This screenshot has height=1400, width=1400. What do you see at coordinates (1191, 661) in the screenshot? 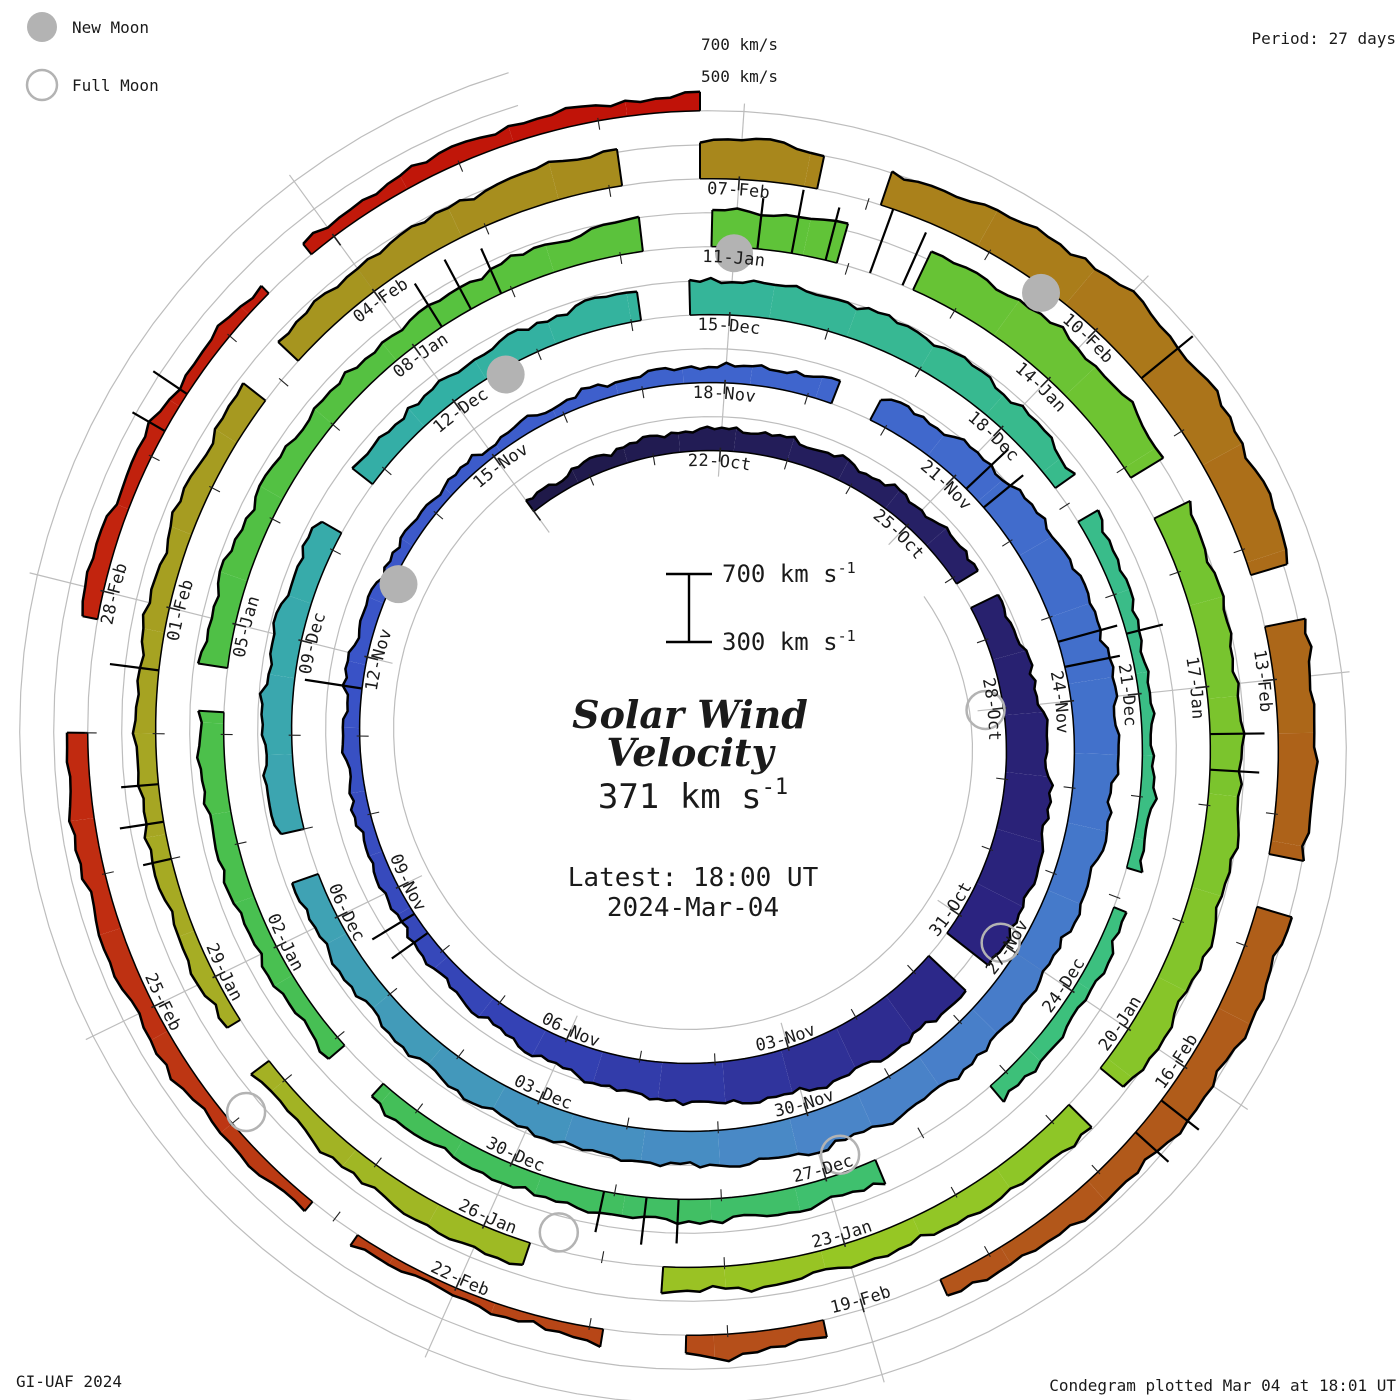
I see `date-label-char: 1` at bounding box center [1191, 661].